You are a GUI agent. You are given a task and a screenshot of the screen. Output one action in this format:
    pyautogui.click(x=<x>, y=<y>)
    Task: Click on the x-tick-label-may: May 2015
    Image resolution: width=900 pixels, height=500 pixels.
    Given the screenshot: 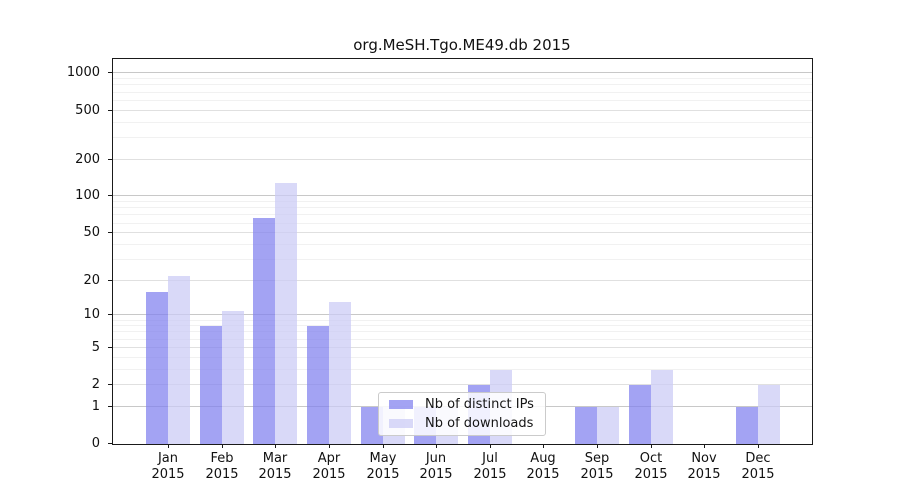 What is the action you would take?
    pyautogui.click(x=383, y=466)
    